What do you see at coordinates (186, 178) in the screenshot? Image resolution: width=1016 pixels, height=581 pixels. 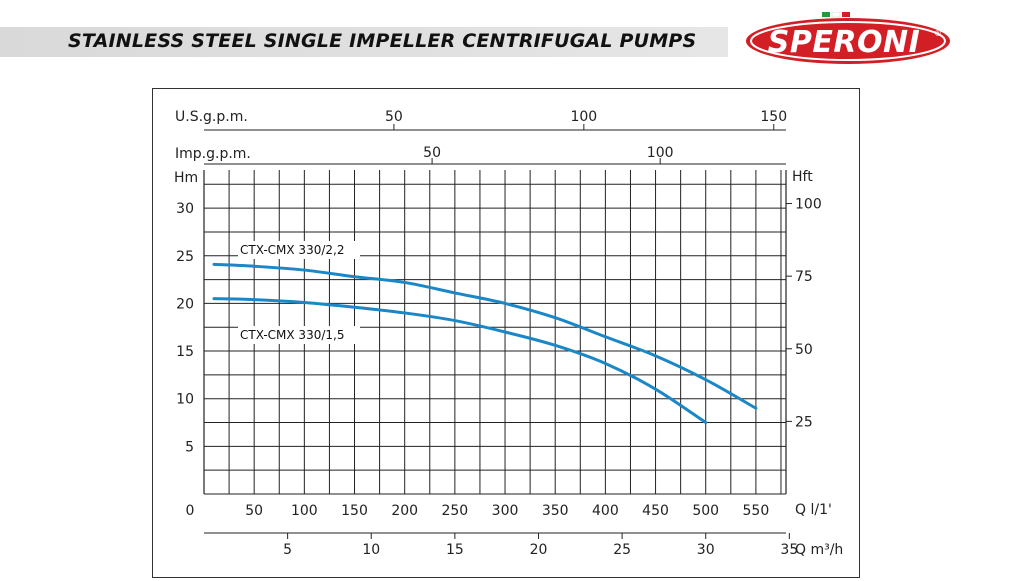 I see `hm-axis-label: Hm` at bounding box center [186, 178].